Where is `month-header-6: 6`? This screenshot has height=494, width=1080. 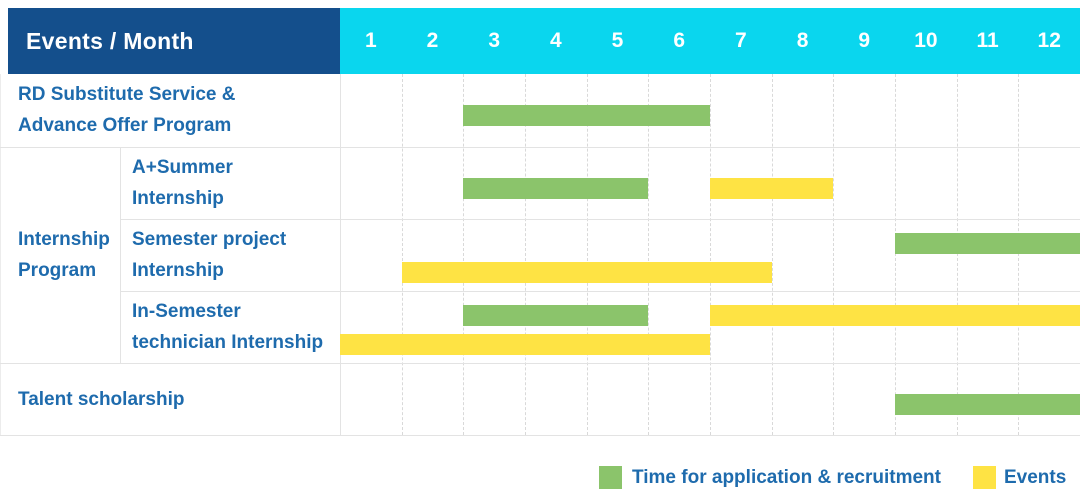
month-header-6: 6 is located at coordinates (679, 40).